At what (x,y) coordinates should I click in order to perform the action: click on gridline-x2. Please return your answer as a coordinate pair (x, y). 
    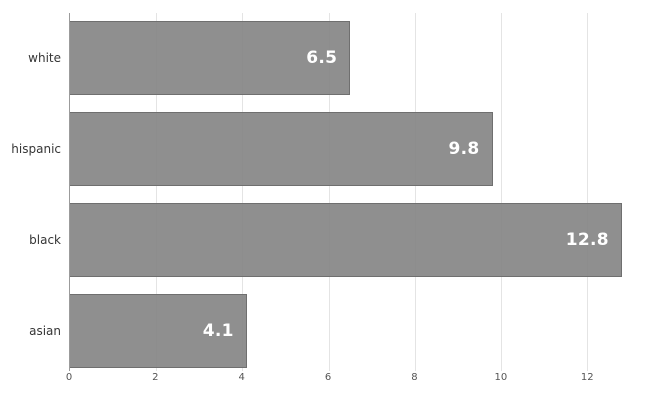
    Looking at the image, I should click on (157, 192).